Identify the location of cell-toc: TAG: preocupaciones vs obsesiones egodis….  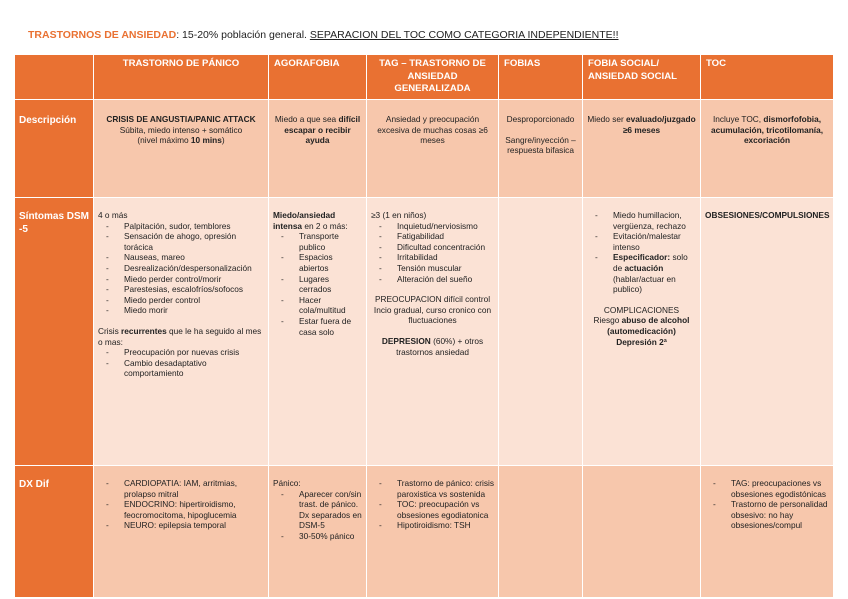
(767, 531).